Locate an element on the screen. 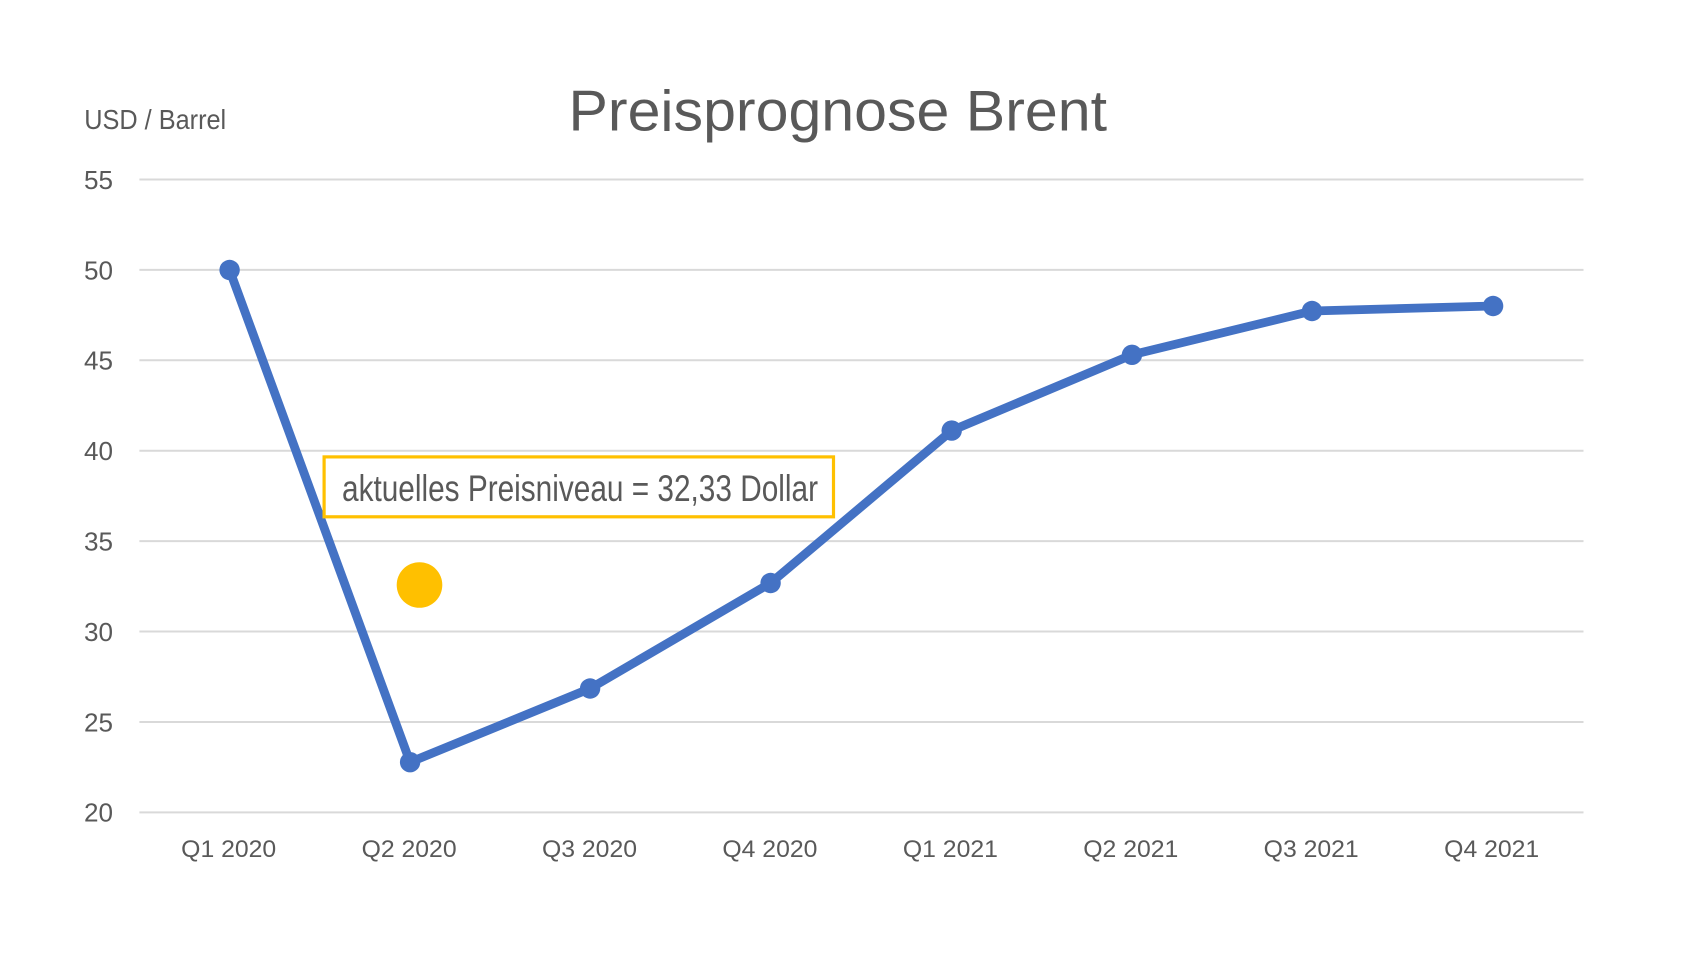 The image size is (1681, 956). svg-text: Preisprognose Brent is located at coordinates (838, 112).